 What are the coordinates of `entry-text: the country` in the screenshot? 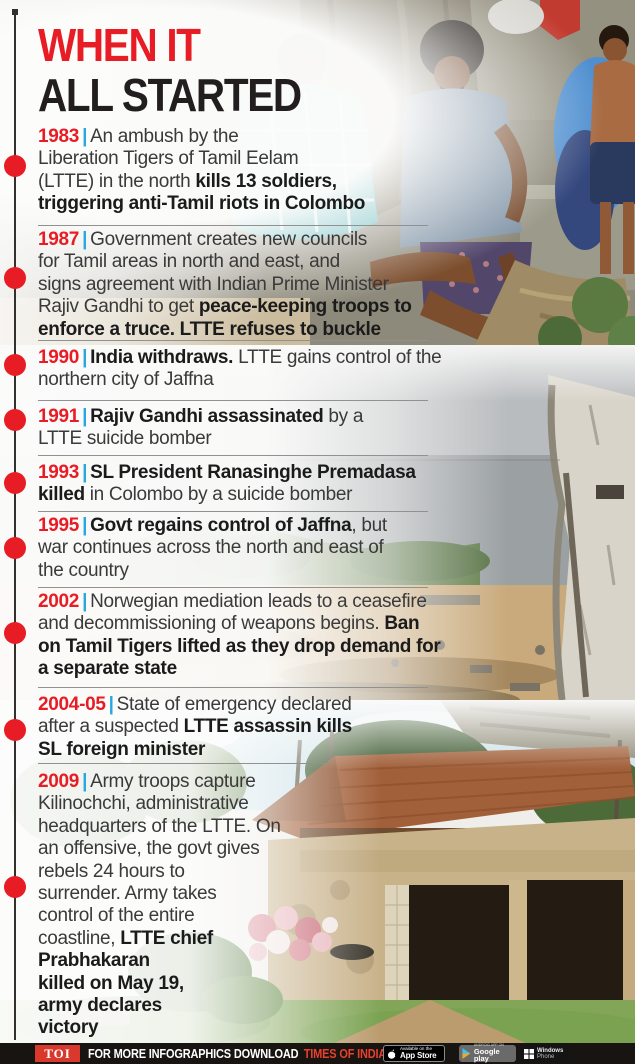 It's located at (83, 570).